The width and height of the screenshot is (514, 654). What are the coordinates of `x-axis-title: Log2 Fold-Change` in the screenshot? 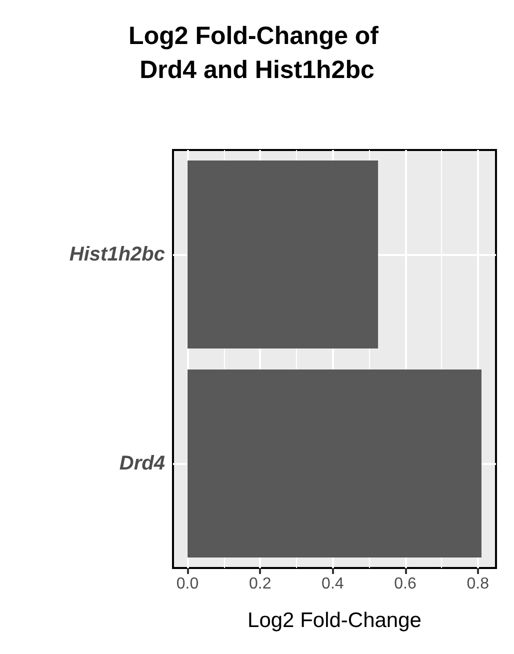 It's located at (335, 620).